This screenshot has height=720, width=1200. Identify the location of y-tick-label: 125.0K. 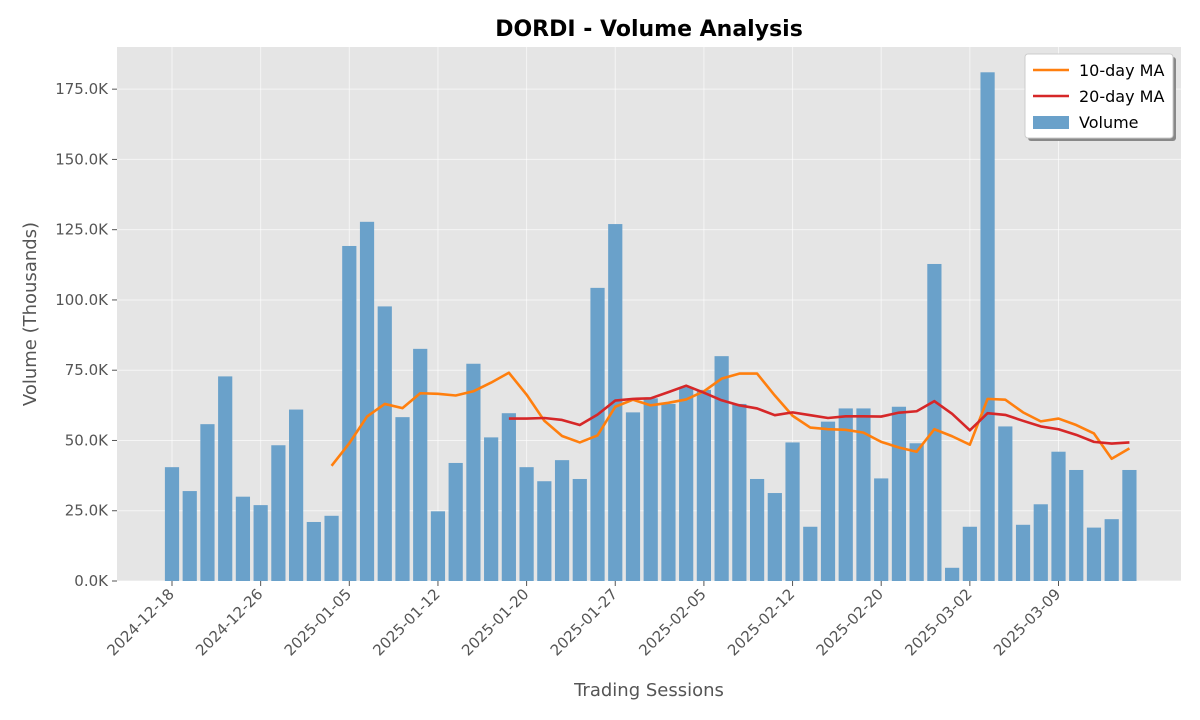
(82, 230).